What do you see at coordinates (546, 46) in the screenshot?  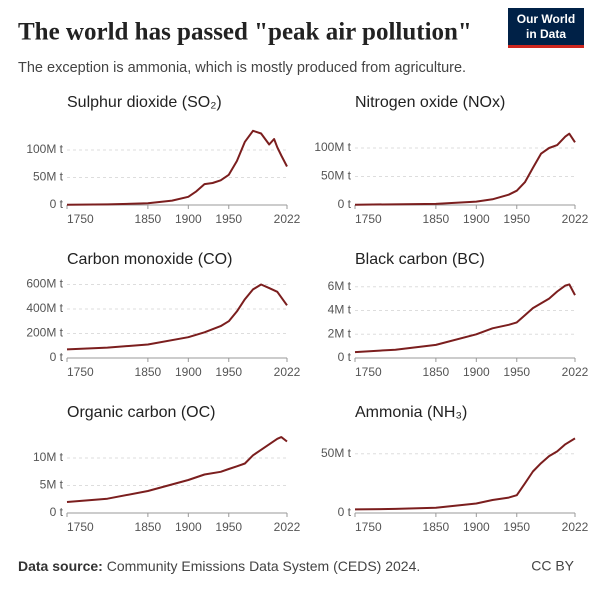 I see `logo-underline` at bounding box center [546, 46].